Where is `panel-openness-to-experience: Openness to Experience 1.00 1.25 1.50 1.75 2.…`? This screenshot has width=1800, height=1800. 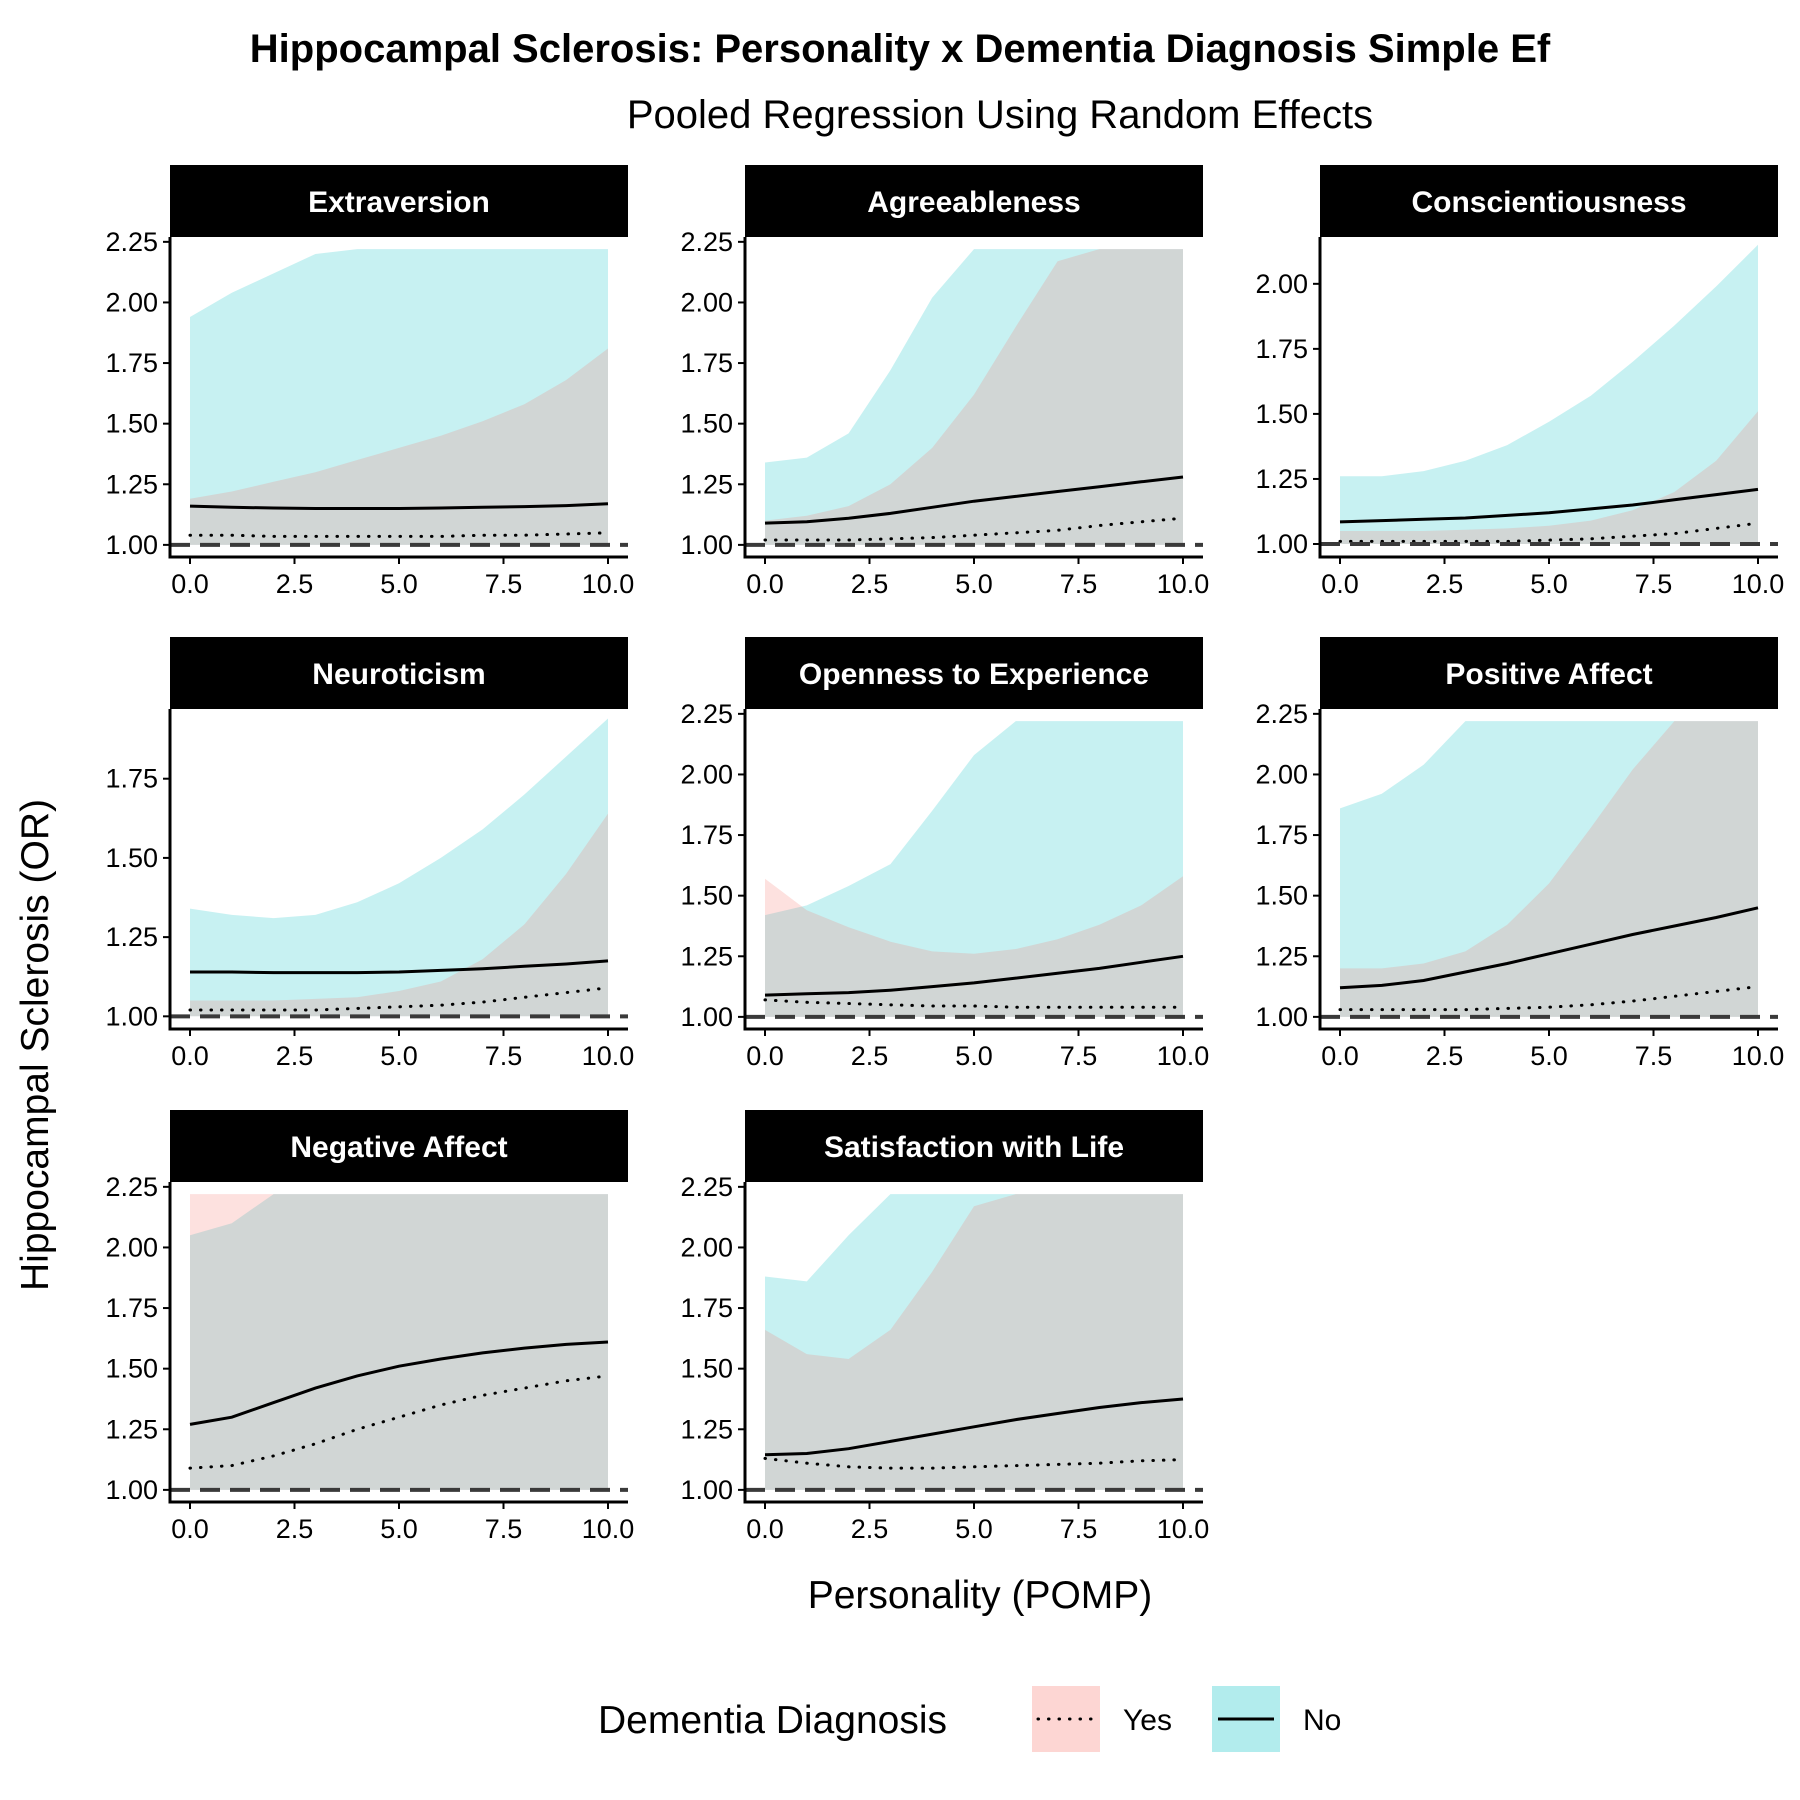
panel-openness-to-experience: Openness to Experience 1.00 1.25 1.50 1.75 2.… is located at coordinates (944, 854).